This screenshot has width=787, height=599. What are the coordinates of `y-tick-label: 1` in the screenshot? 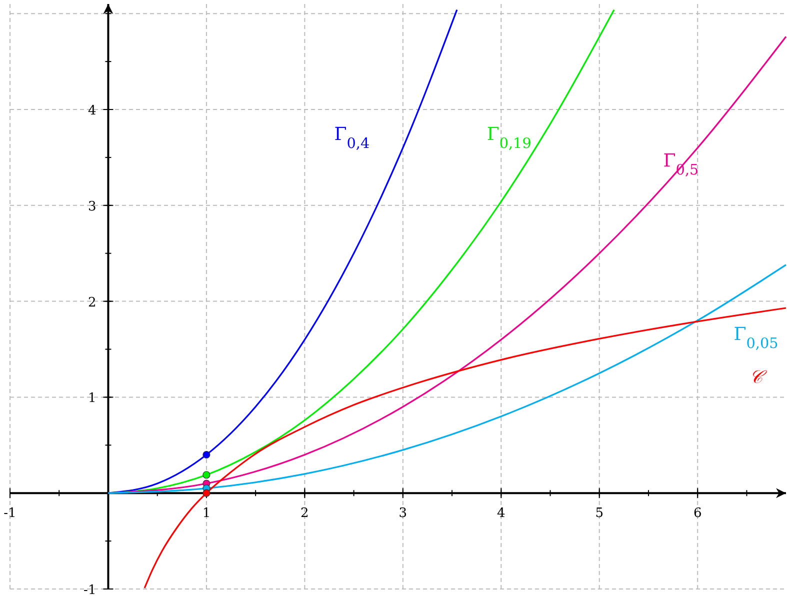 It's located at (92, 398).